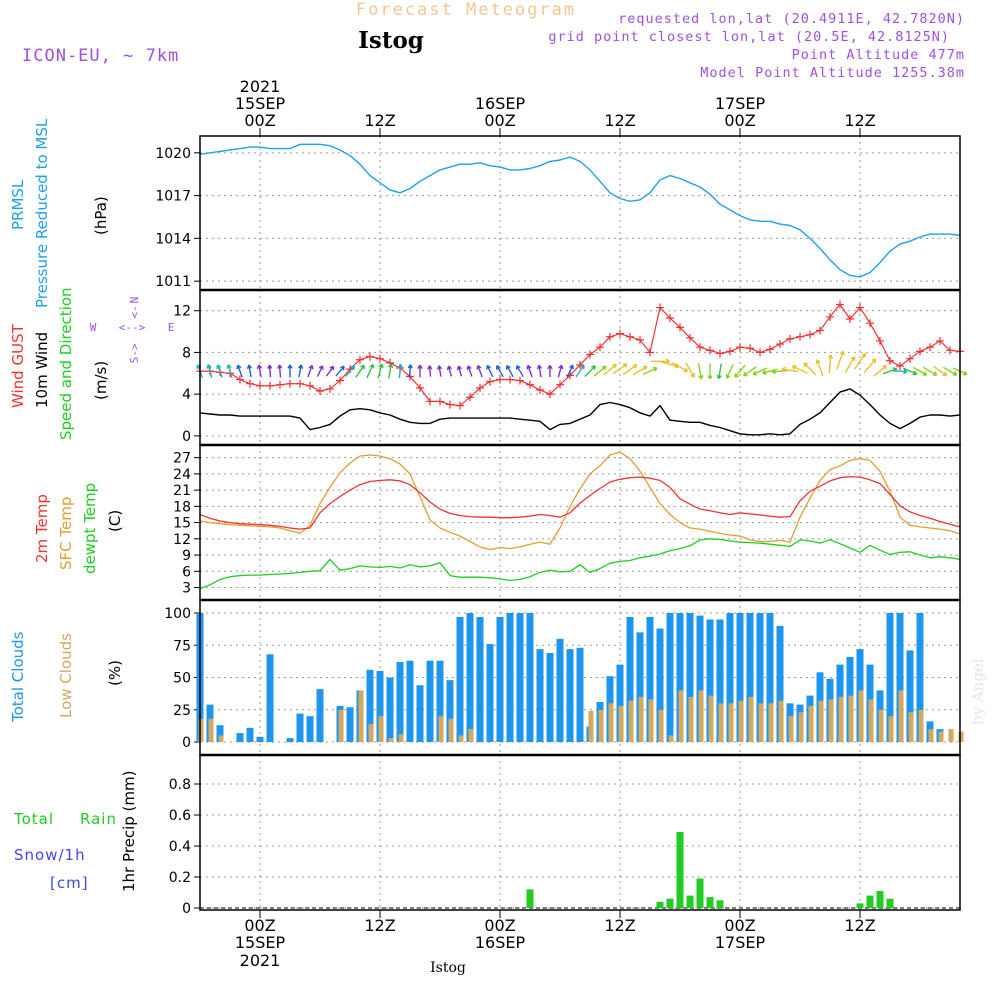 This screenshot has height=1000, width=1000. What do you see at coordinates (171, 327) in the screenshot?
I see `compass-east: E` at bounding box center [171, 327].